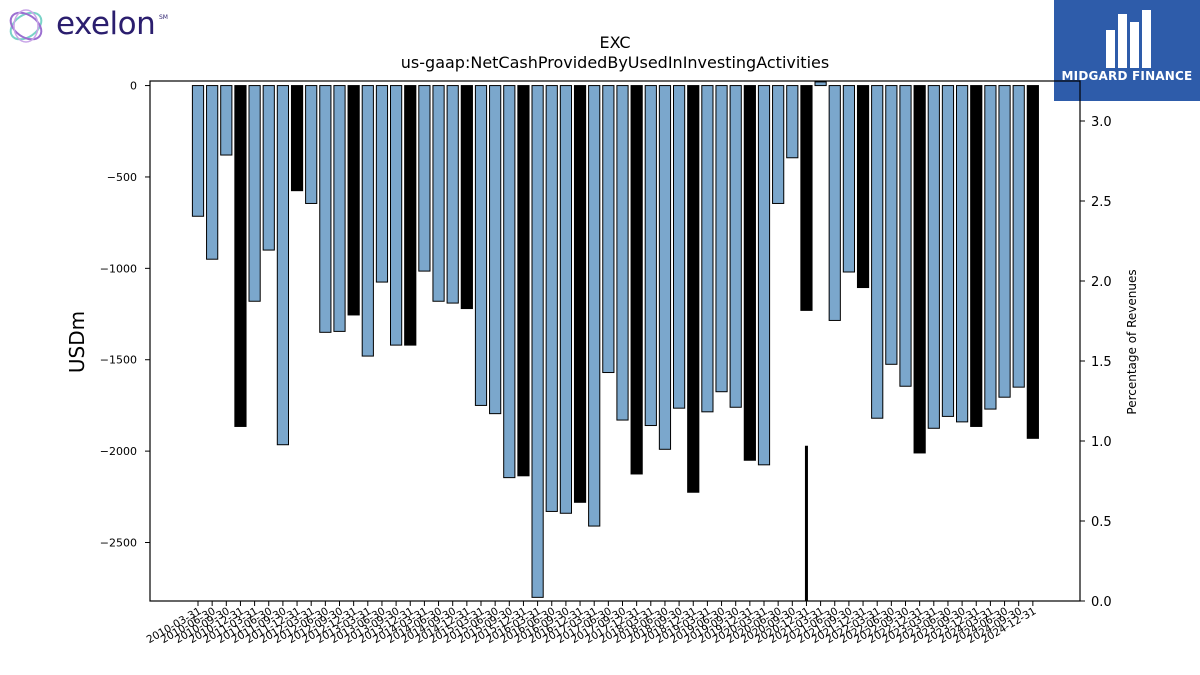  Describe the element at coordinates (1101, 282) in the screenshot. I see `y2-tick-label: 2.0` at that location.